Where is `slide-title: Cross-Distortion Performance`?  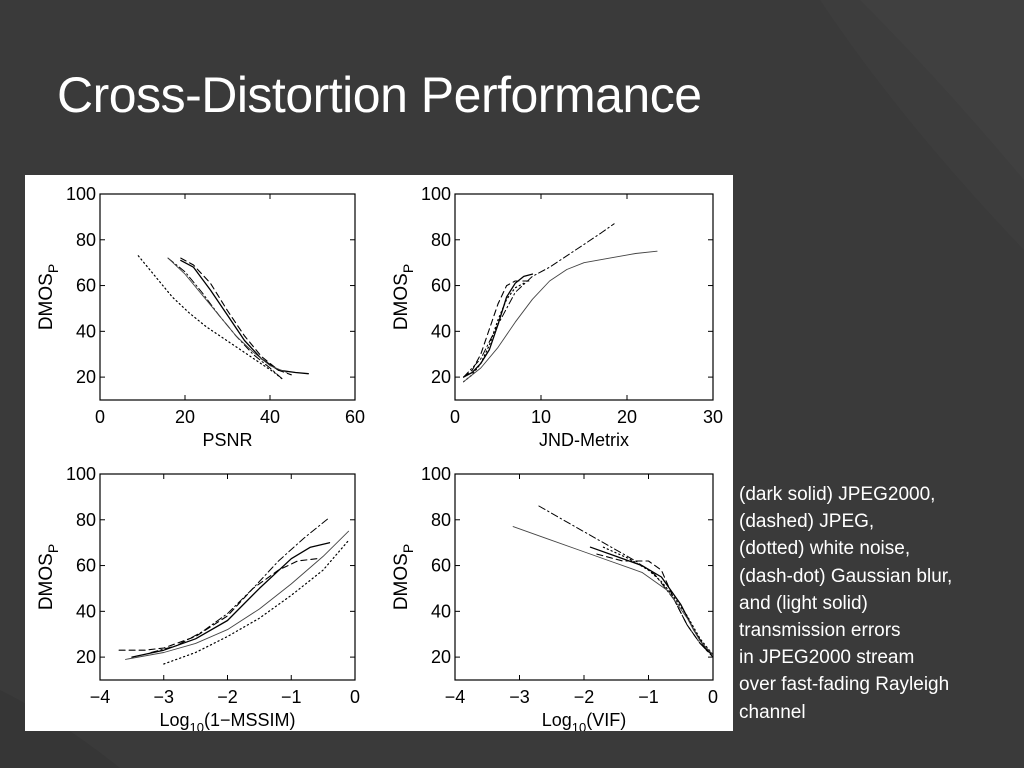 slide-title: Cross-Distortion Performance is located at coordinates (379, 95).